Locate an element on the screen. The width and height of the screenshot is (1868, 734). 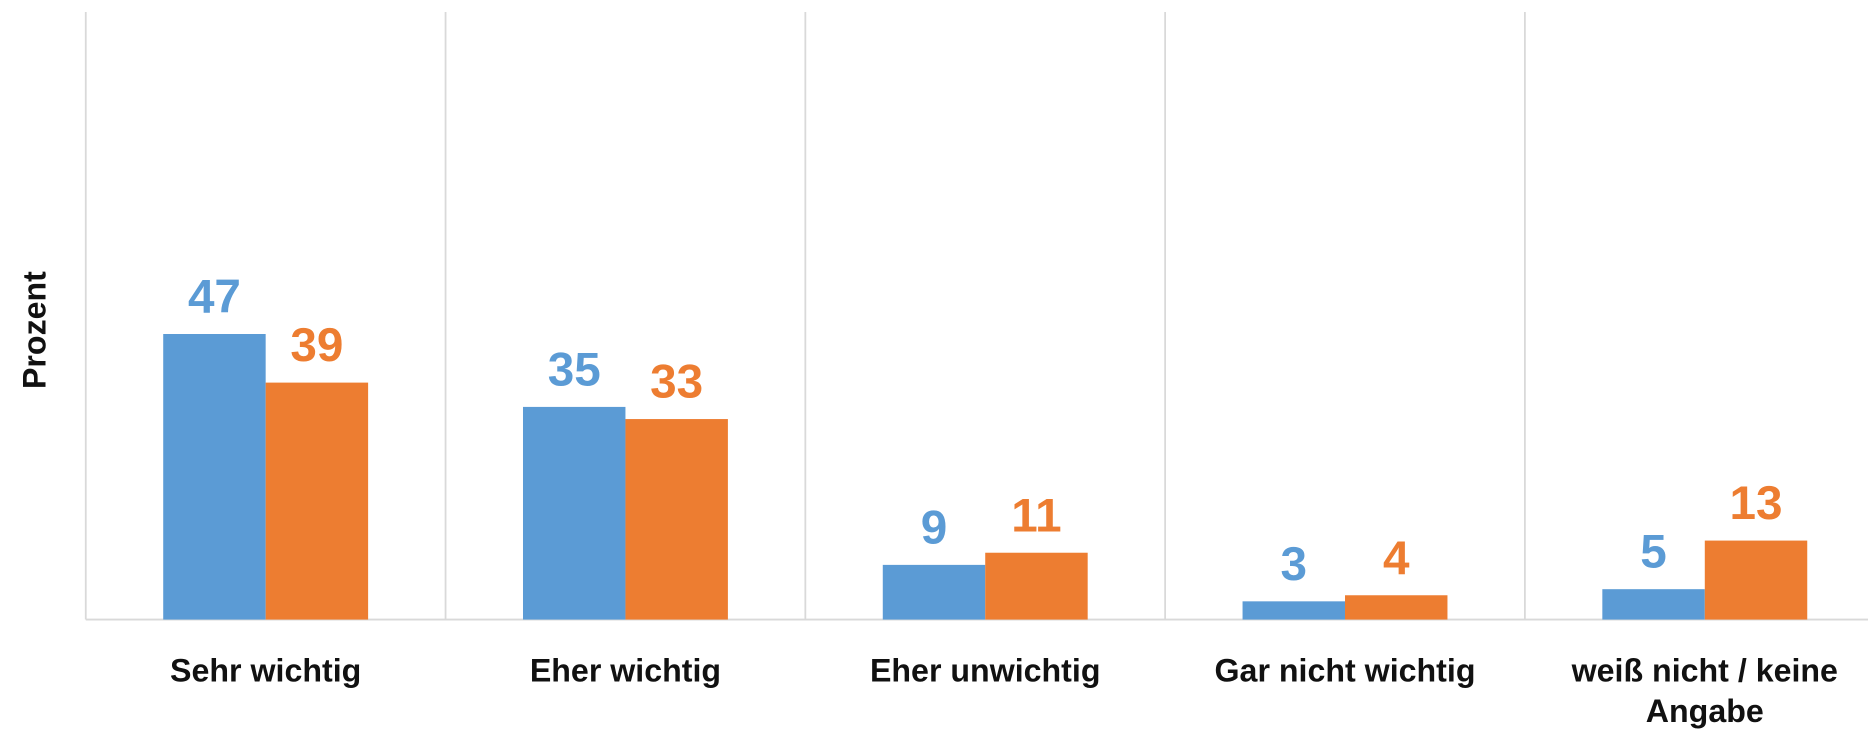
x-tick-label-box: Eher unwichtig is located at coordinates (985, 670).